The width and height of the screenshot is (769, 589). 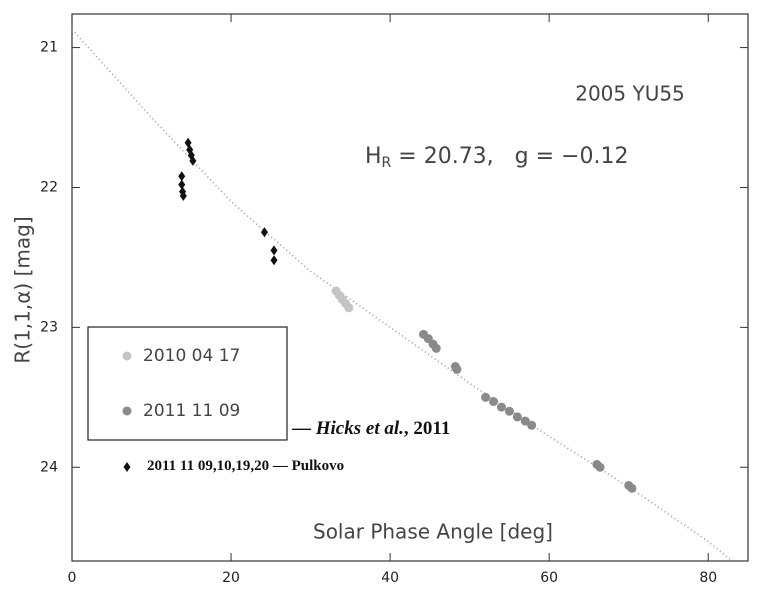 What do you see at coordinates (49, 187) in the screenshot?
I see `y-tick-label: 22` at bounding box center [49, 187].